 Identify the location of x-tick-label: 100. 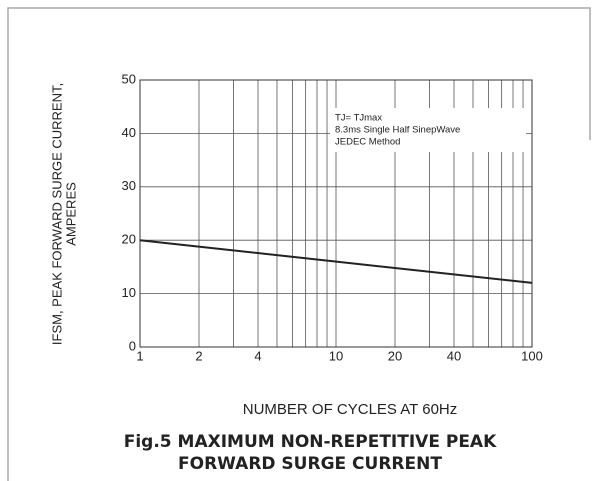
(532, 355).